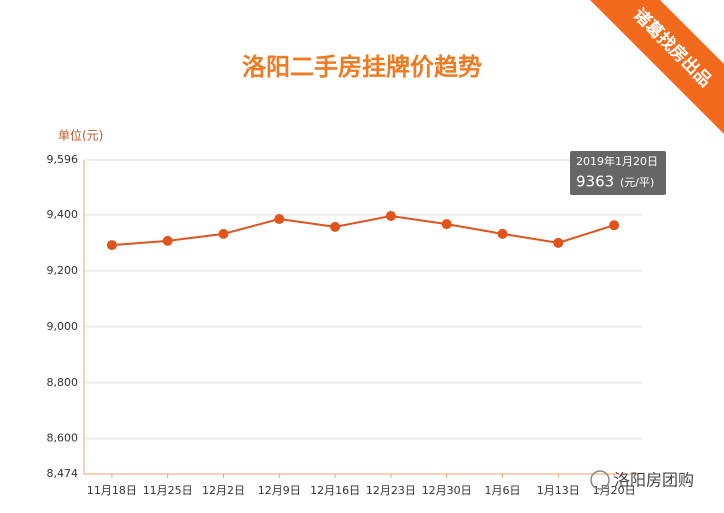 This screenshot has height=513, width=724. Describe the element at coordinates (112, 490) in the screenshot. I see `x-tick-label: 11月18日` at that location.